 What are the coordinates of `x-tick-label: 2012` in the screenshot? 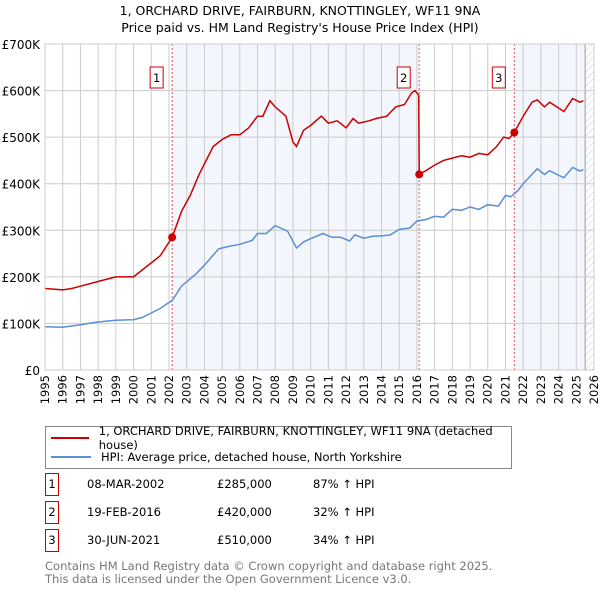 It's located at (346, 389).